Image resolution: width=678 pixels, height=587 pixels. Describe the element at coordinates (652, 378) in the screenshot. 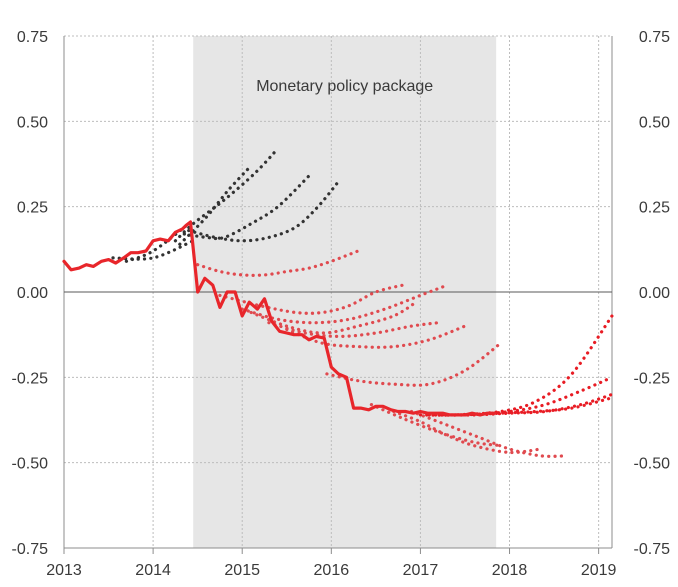

I see `y-tick-label-right: -0.25` at that location.